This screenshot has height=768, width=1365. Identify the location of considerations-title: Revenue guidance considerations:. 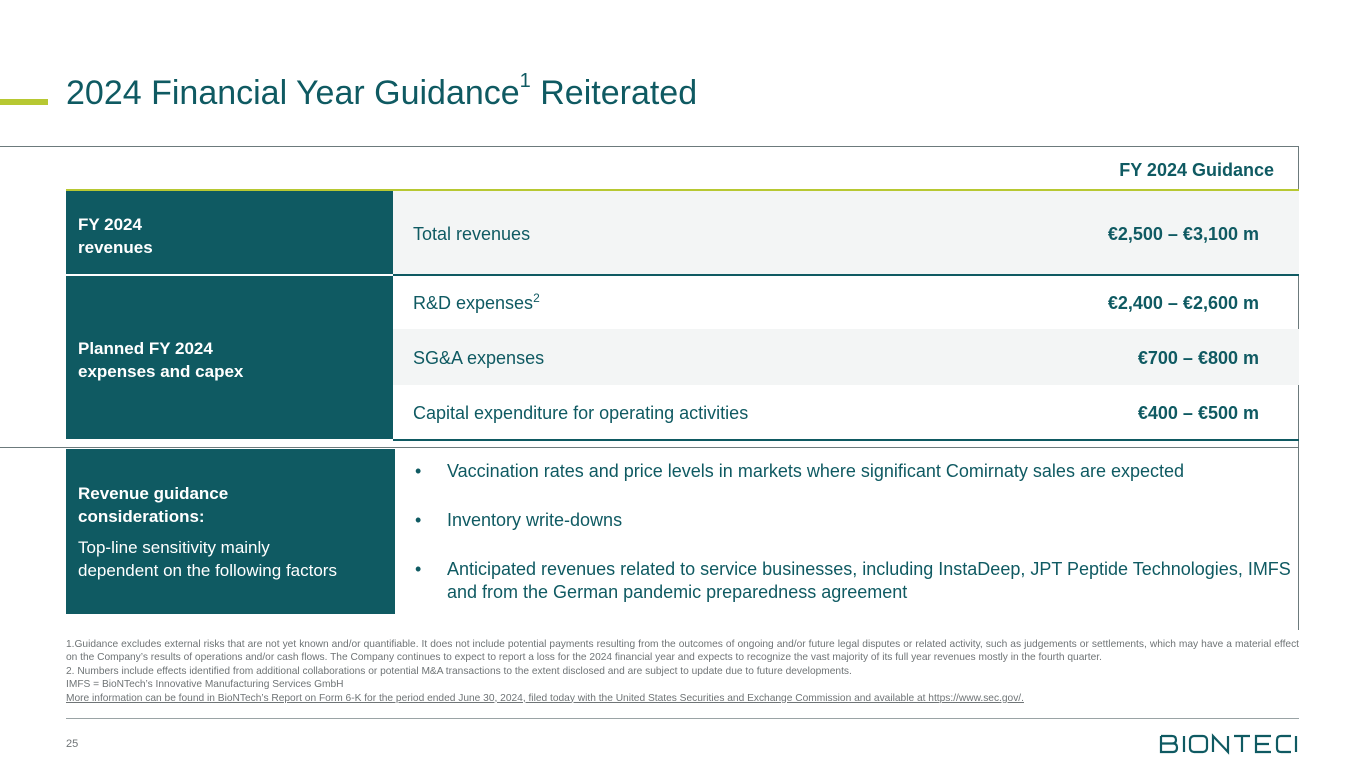
(153, 505).